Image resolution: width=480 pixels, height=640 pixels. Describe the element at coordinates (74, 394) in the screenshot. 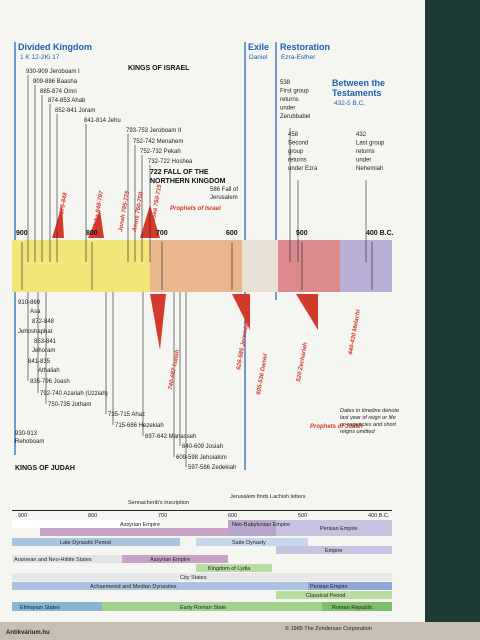

I see `king: 792-740 Azariah (Uzziah)` at that location.